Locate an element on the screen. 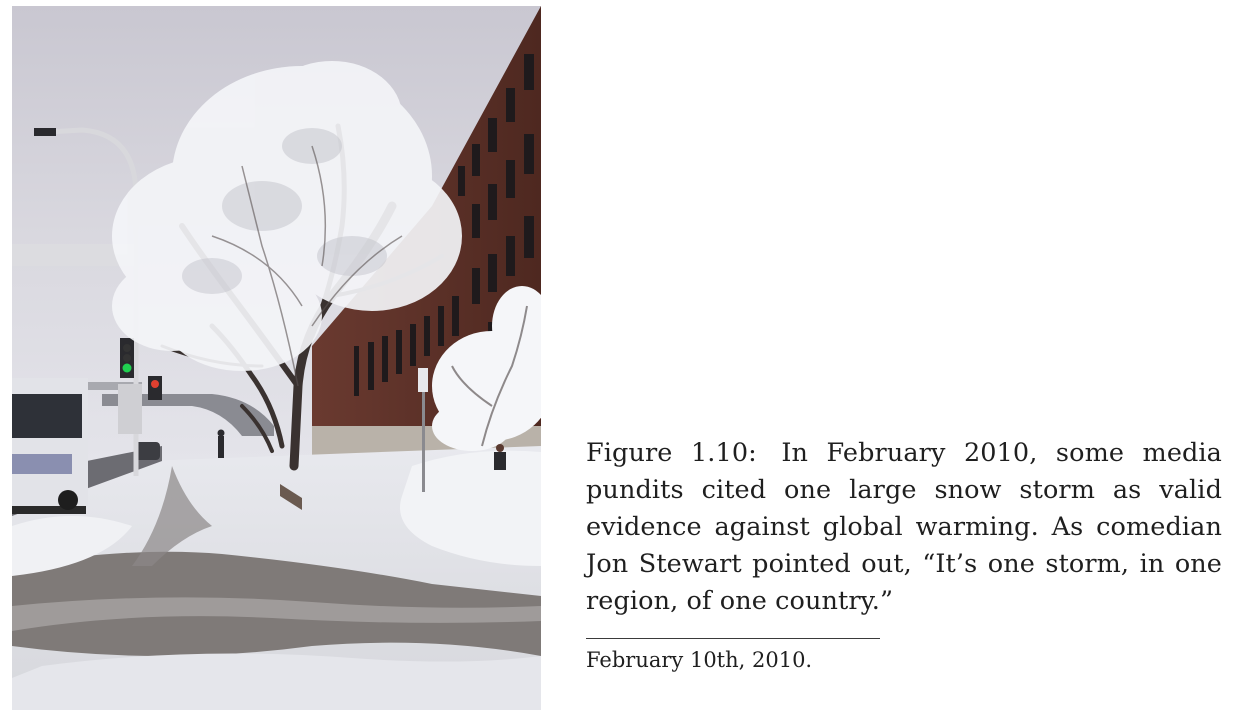  figure-label: Figure 1.10: is located at coordinates (671, 453).